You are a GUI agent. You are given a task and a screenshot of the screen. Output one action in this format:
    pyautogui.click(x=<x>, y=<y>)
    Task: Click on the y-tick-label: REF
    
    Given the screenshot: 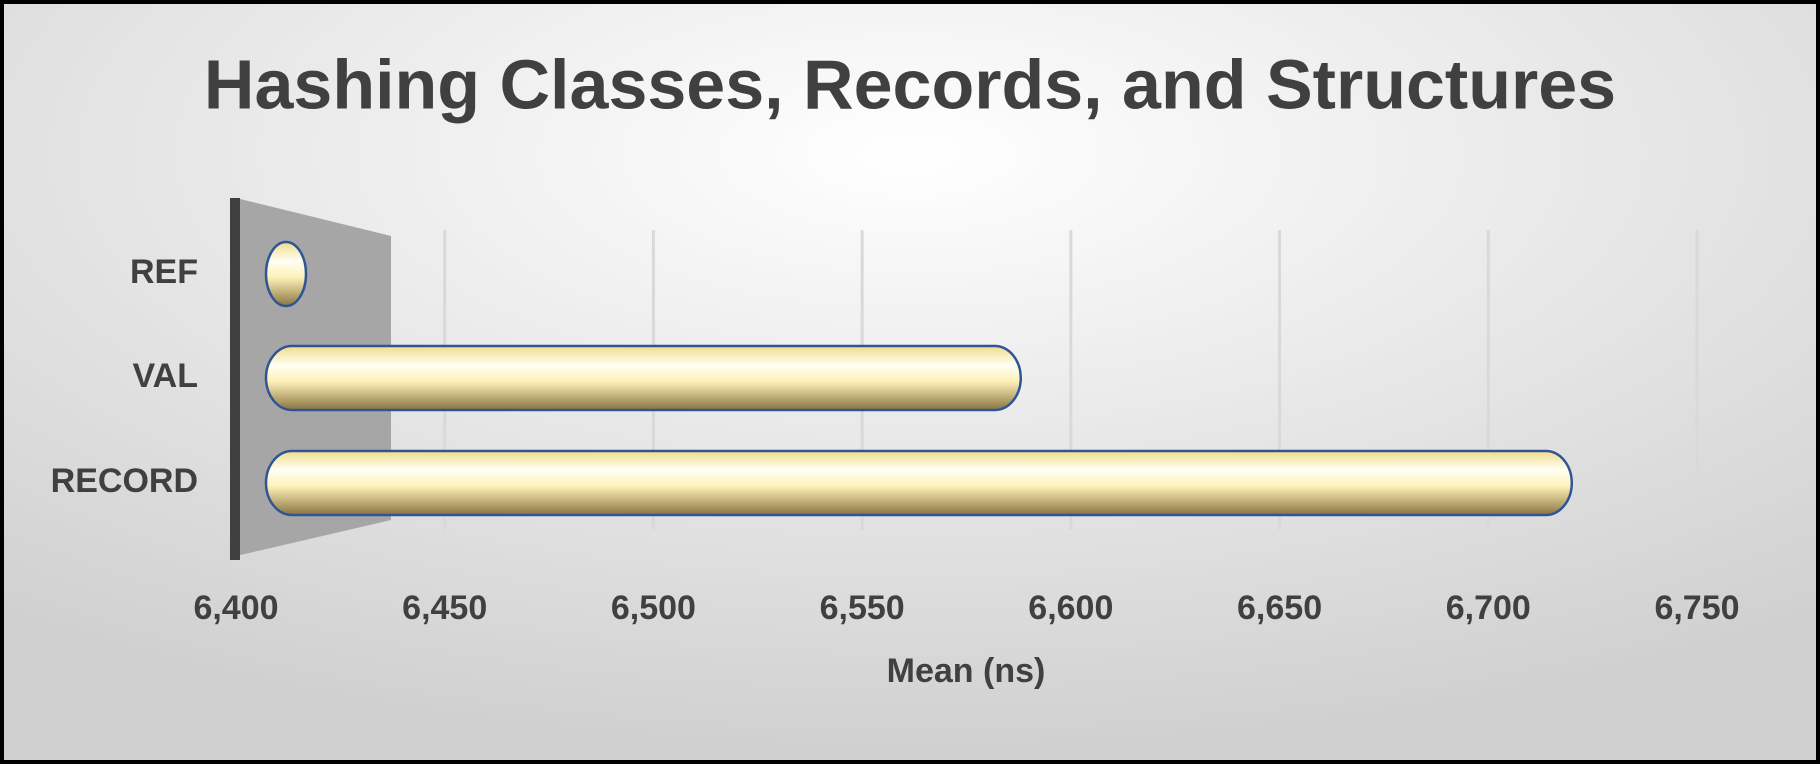 What is the action you would take?
    pyautogui.click(x=164, y=272)
    